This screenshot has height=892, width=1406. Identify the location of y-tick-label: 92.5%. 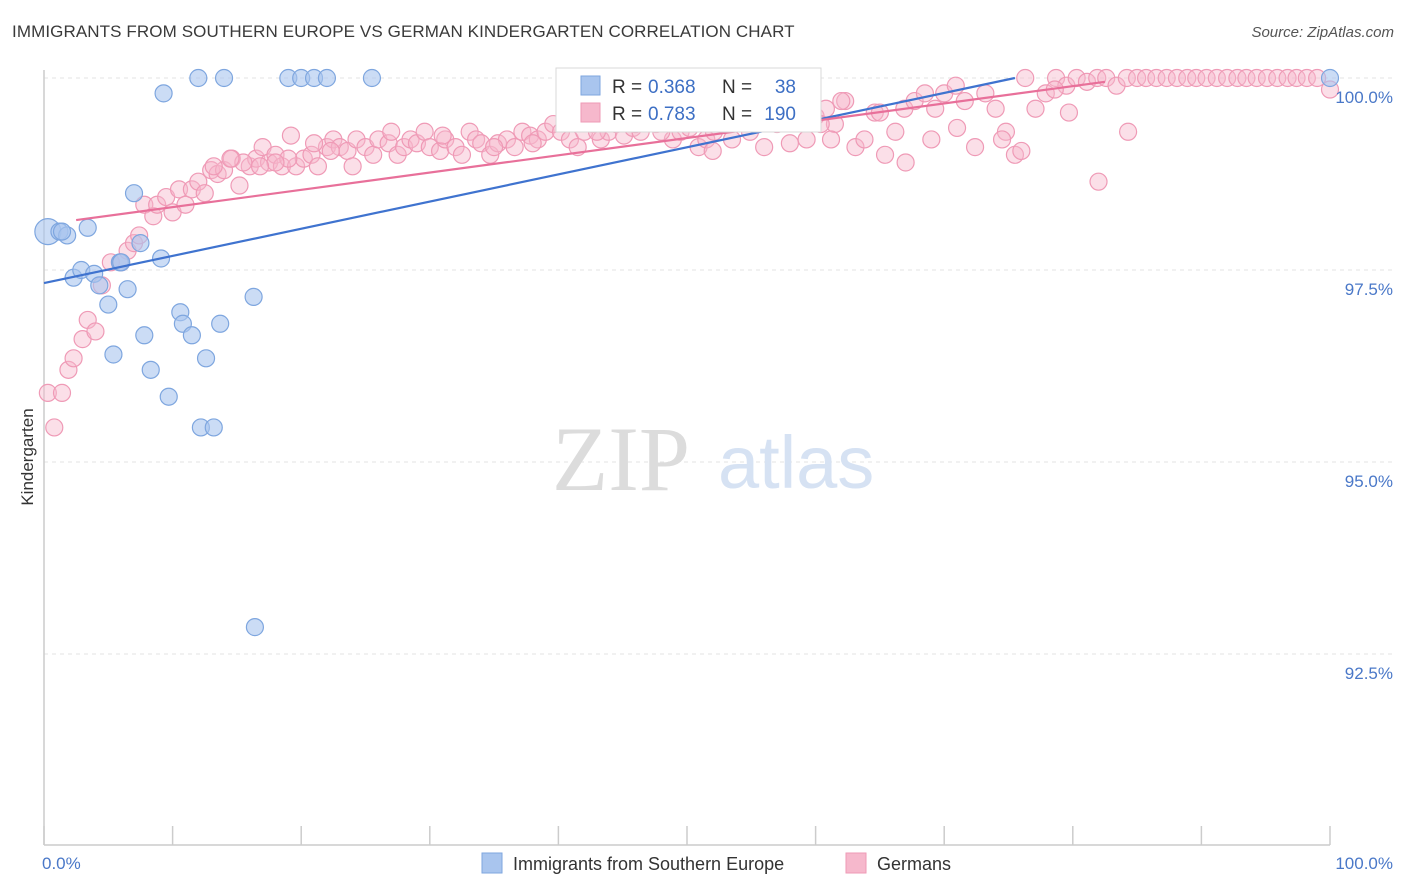
(1369, 673).